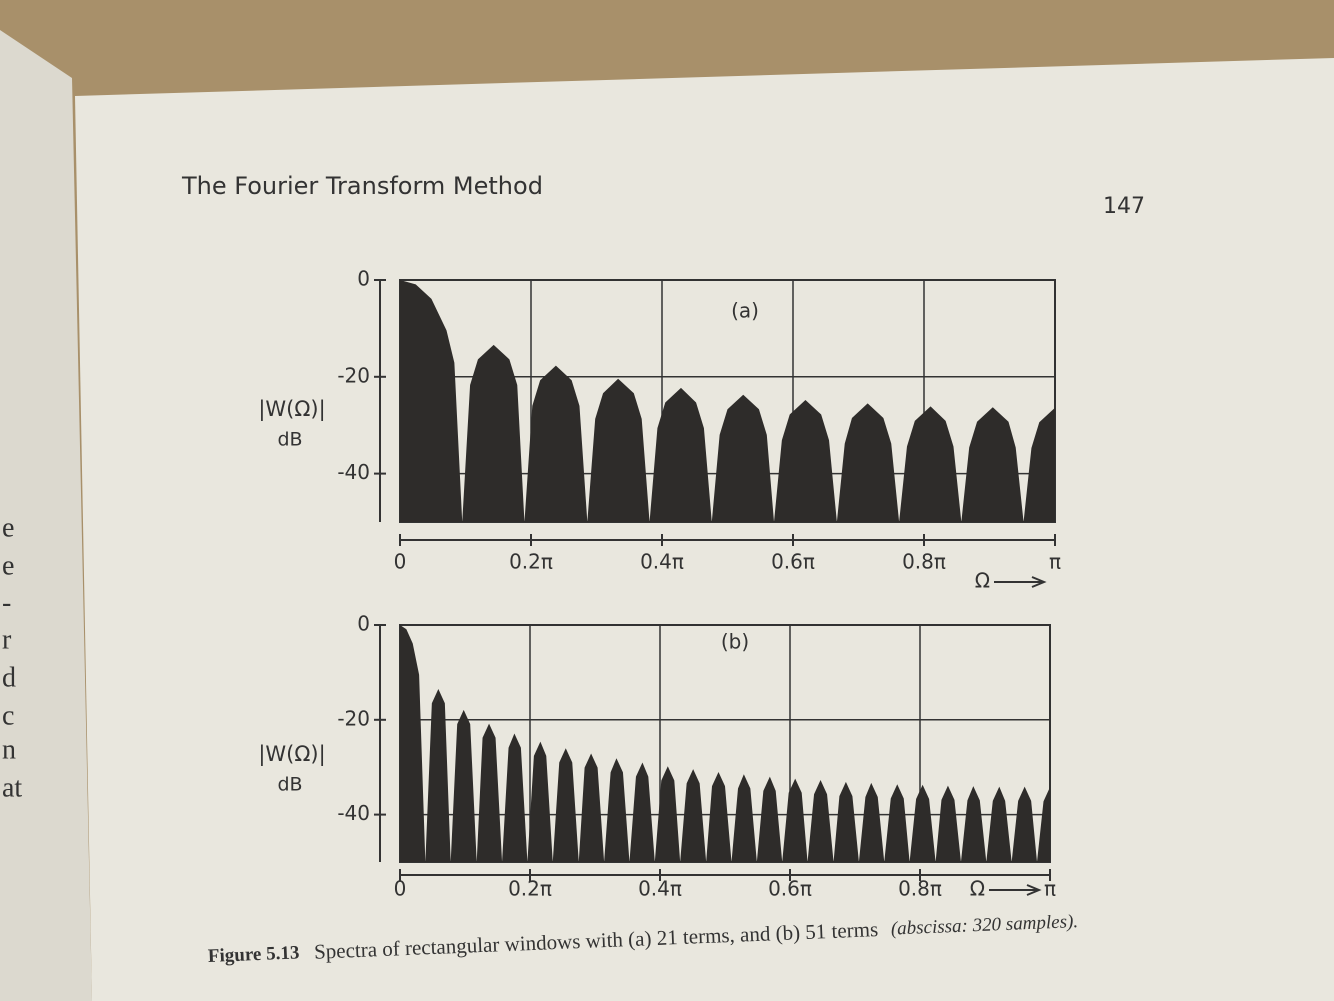  Describe the element at coordinates (46, 515) in the screenshot. I see `left-page` at that location.